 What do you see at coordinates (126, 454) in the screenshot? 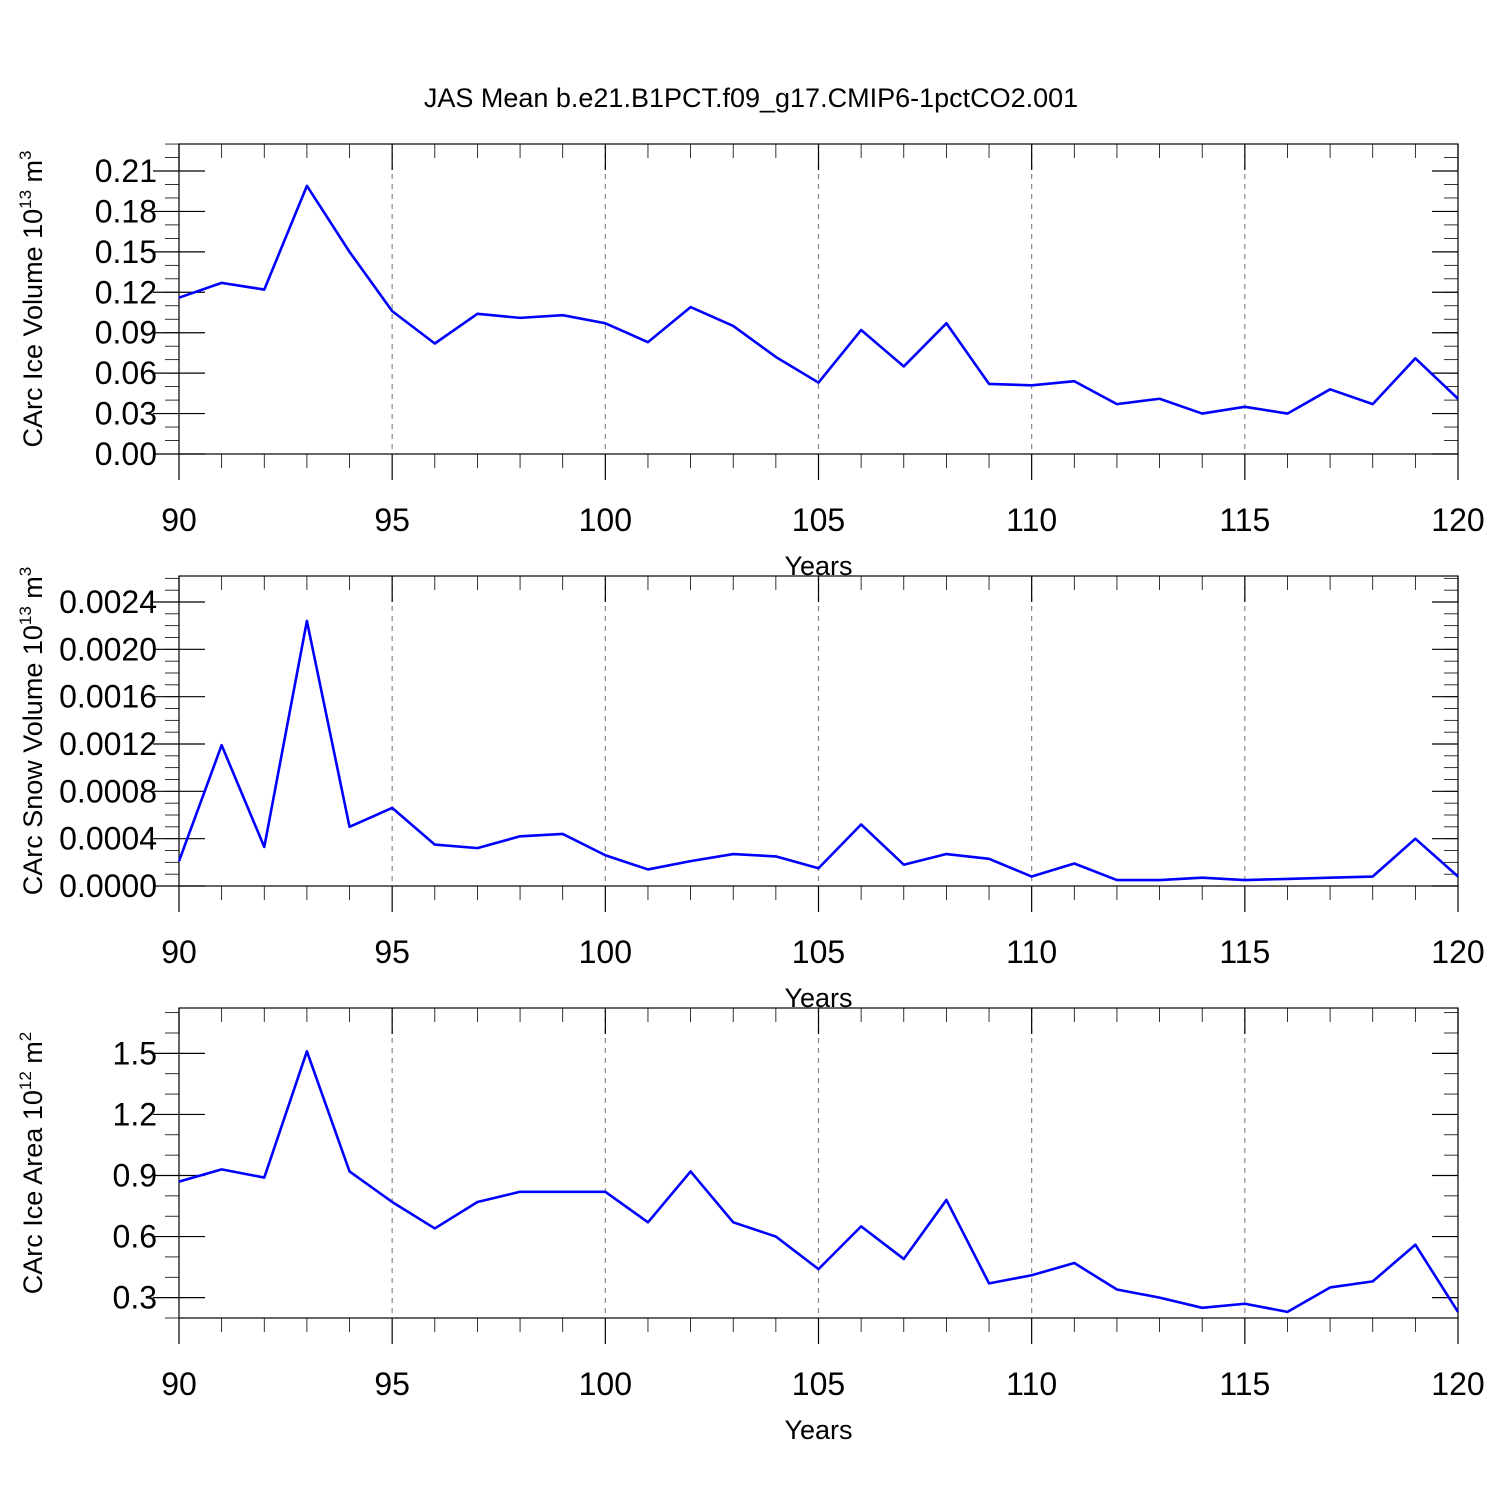
I see `y-tick-label: 0.00` at bounding box center [126, 454].